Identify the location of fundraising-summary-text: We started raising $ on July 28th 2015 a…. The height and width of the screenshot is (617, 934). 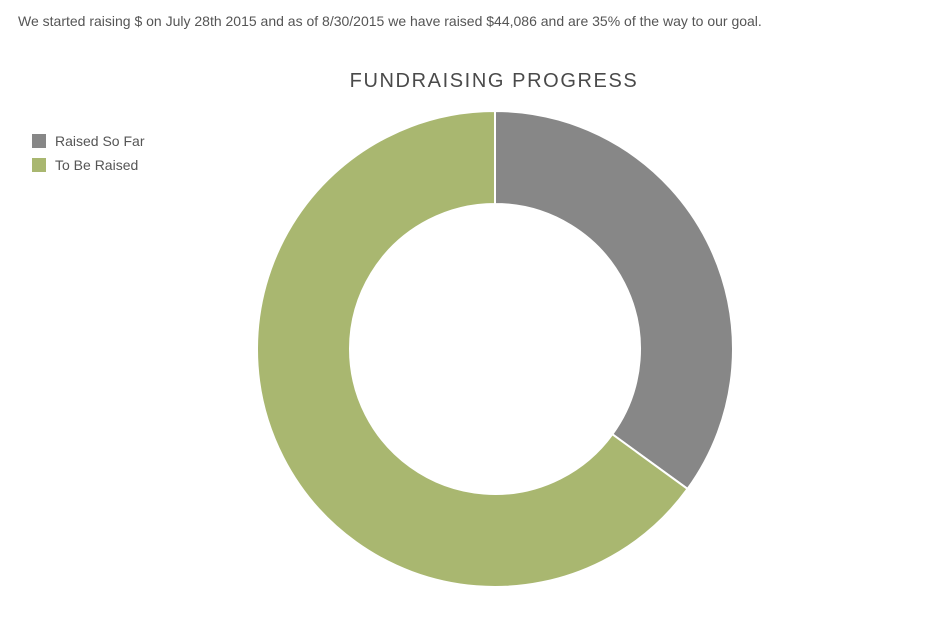
(390, 21).